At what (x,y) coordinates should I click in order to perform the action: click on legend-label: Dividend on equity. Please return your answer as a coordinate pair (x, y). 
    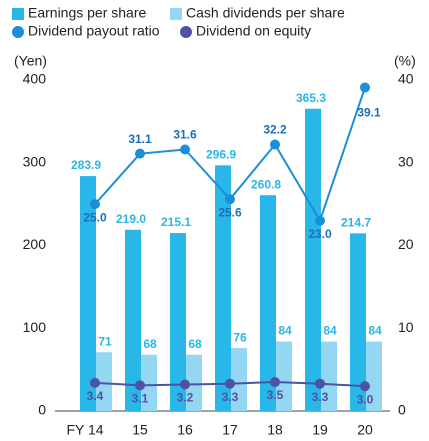
    Looking at the image, I should click on (253, 31).